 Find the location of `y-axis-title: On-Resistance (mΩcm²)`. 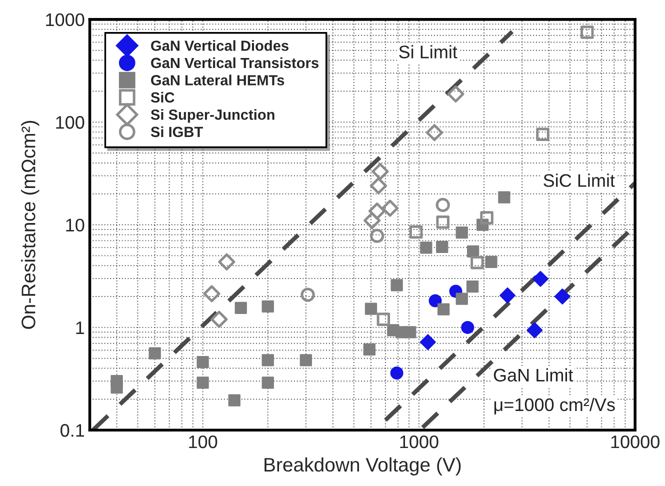

y-axis-title: On-Resistance (mΩcm²) is located at coordinates (30, 224).